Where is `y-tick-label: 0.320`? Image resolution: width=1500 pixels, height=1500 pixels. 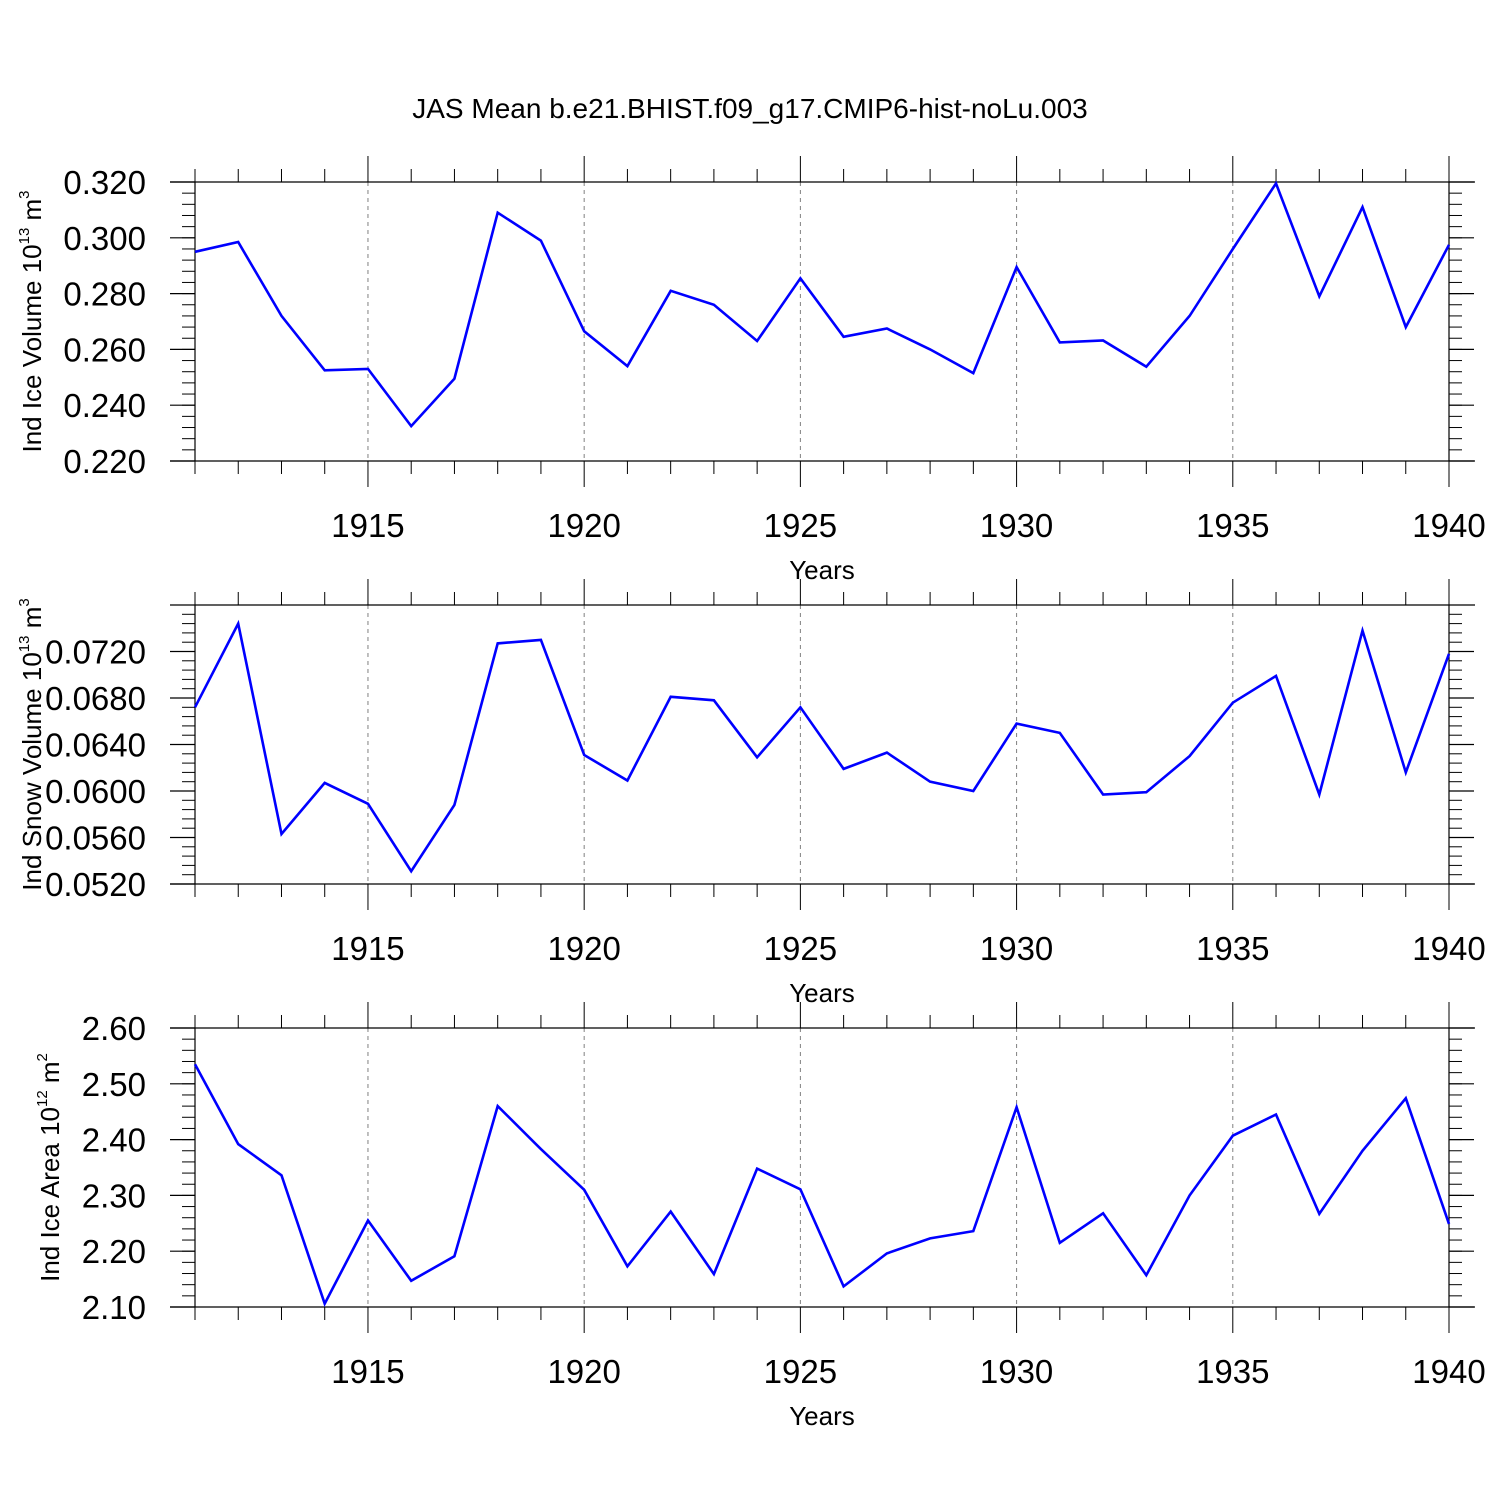
y-tick-label: 0.320 is located at coordinates (104, 182).